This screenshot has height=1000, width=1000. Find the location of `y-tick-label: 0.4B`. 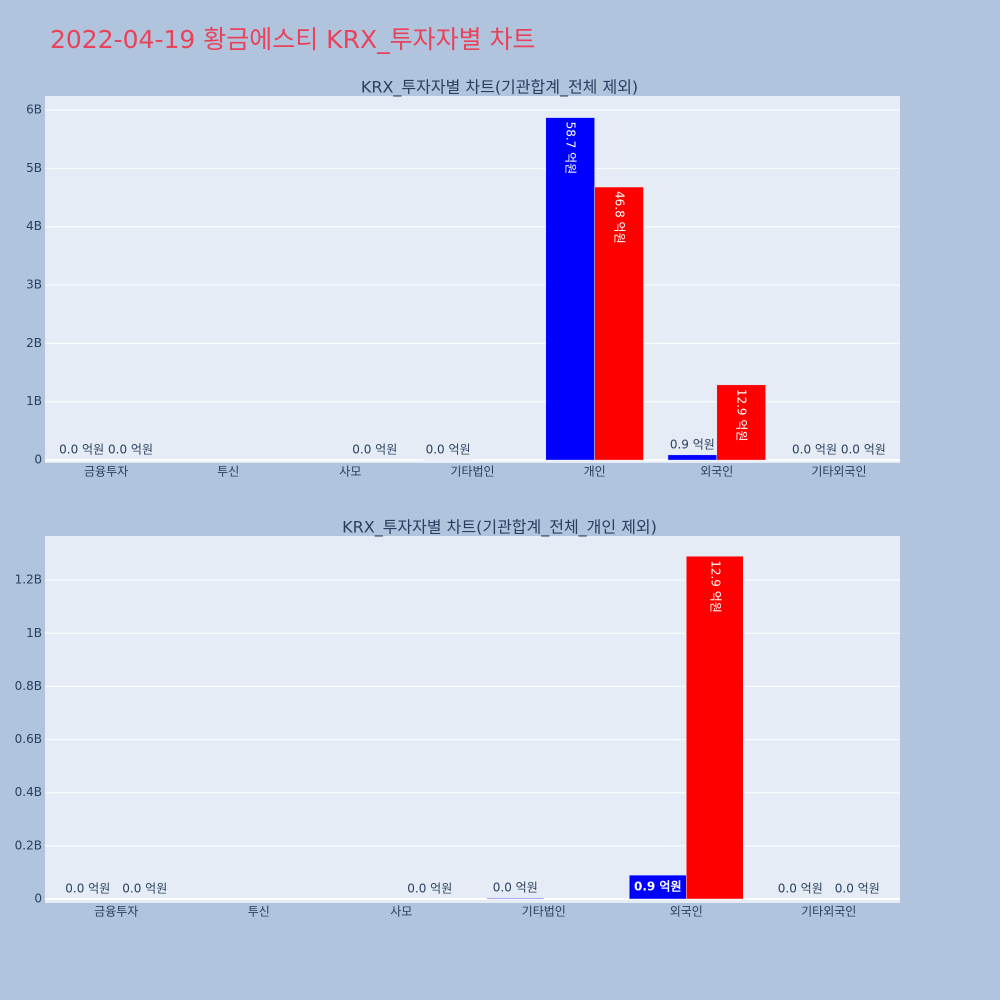

y-tick-label: 0.4B is located at coordinates (28, 792).